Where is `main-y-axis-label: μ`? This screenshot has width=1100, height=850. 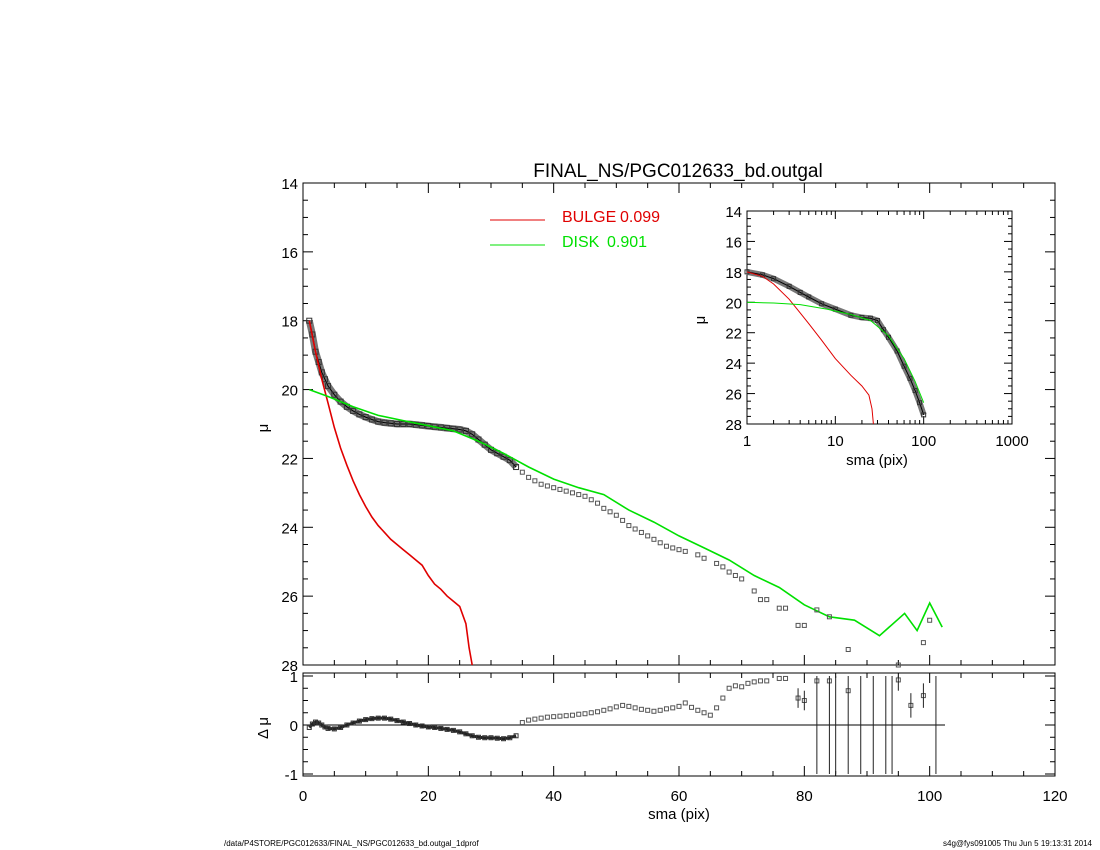 main-y-axis-label: μ is located at coordinates (263, 428).